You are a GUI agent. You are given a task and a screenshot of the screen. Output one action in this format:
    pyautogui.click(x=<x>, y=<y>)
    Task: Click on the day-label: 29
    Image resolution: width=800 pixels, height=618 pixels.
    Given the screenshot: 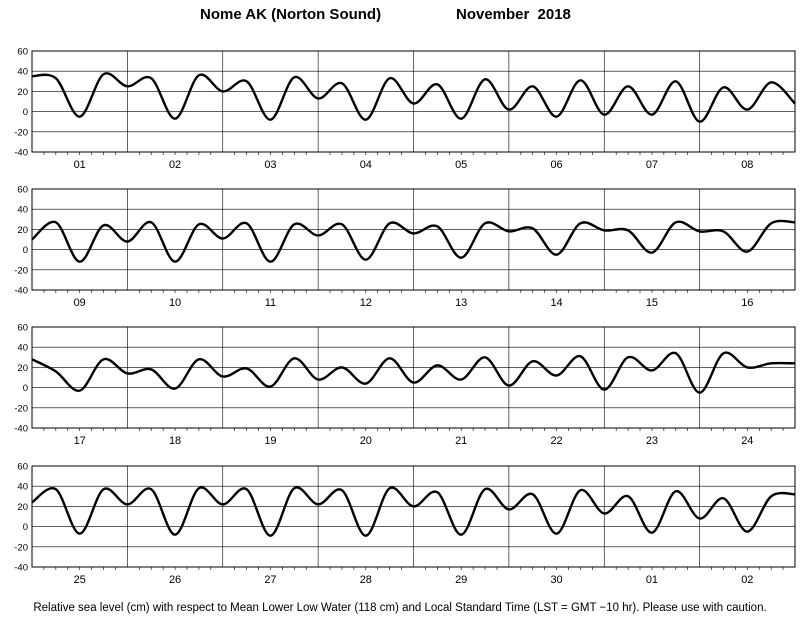 What is the action you would take?
    pyautogui.click(x=461, y=580)
    